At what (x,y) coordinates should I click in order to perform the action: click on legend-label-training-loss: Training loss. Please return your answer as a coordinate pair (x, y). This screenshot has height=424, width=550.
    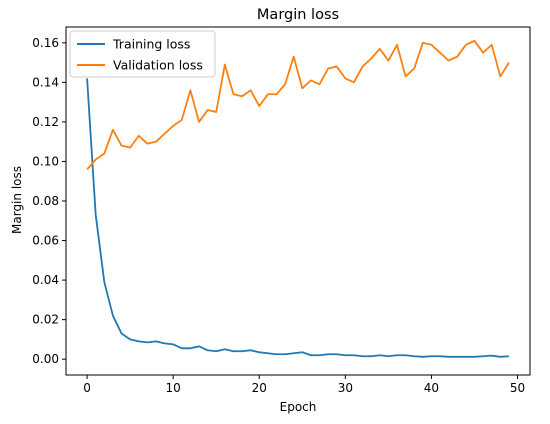
    Looking at the image, I should click on (151, 44).